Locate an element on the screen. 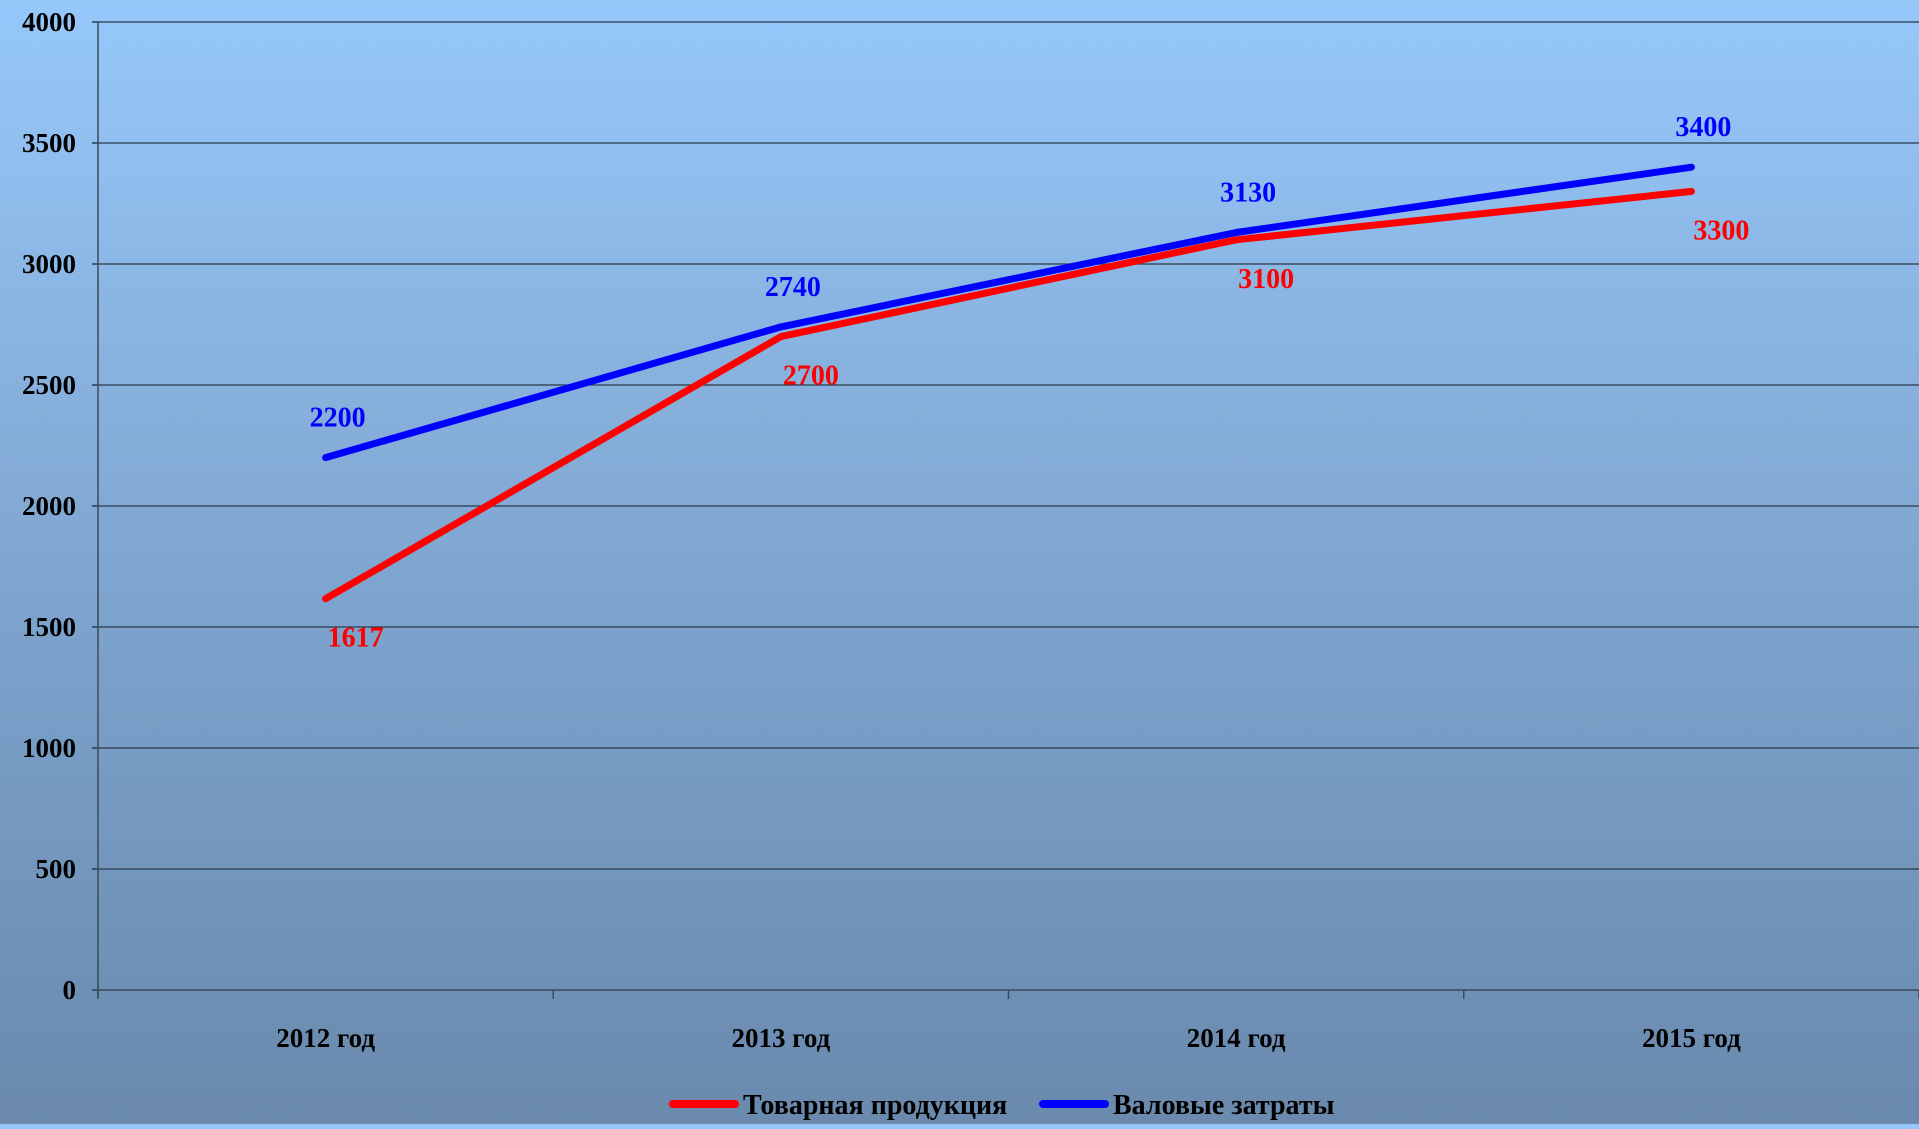  y-tick-label: 3000 is located at coordinates (49, 264).